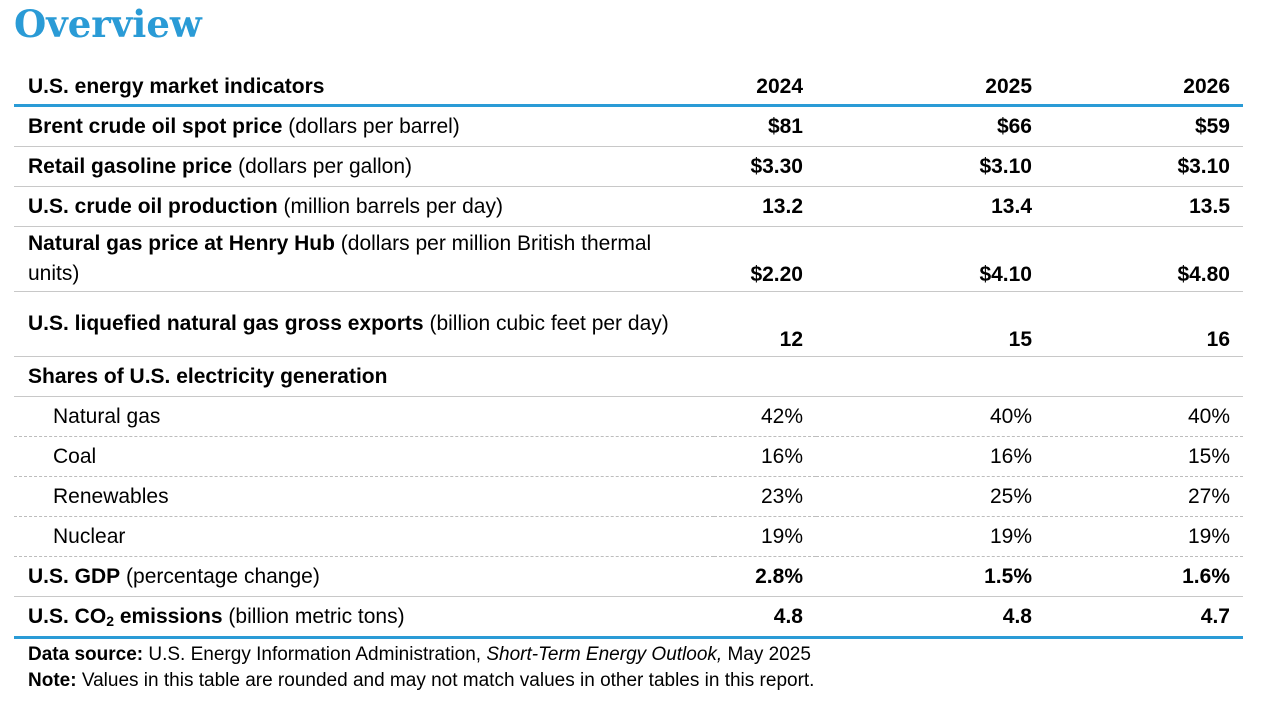 The image size is (1274, 714). I want to click on value-2025: 19%, so click(930, 536).